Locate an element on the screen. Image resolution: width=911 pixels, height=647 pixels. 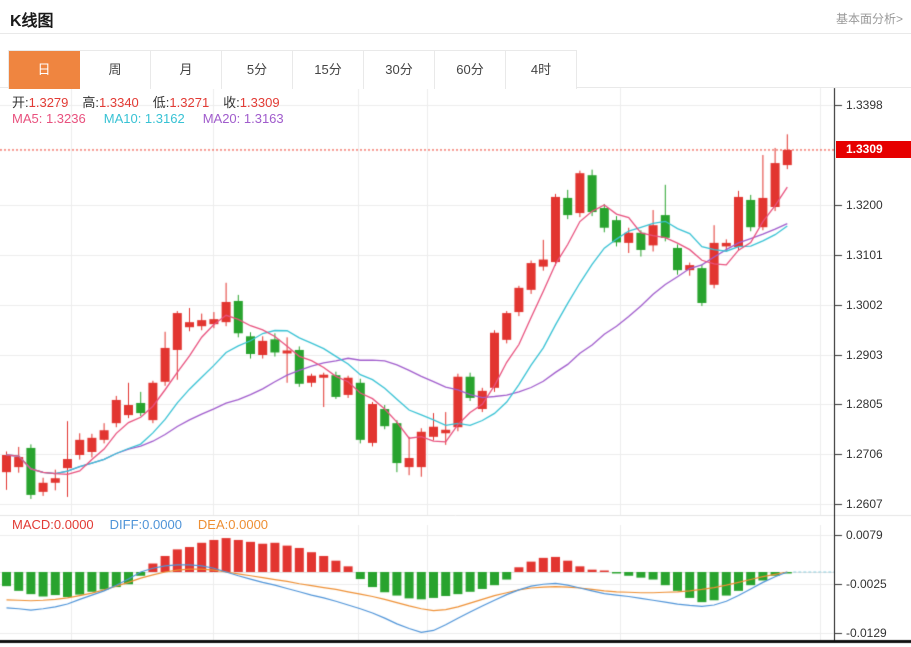
tab-30min: 30分 is located at coordinates (399, 70).